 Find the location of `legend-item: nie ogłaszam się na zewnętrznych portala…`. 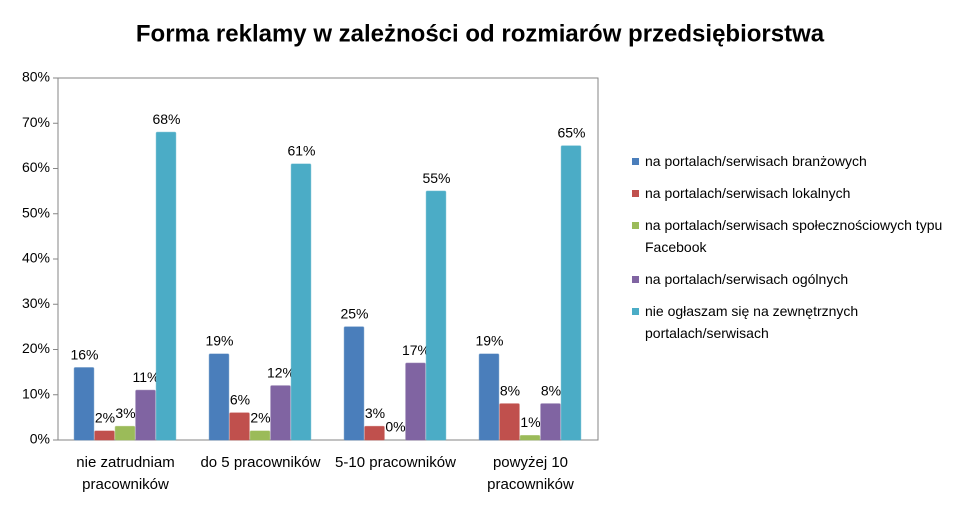

legend-item: nie ogłaszam się na zewnętrznych portala… is located at coordinates (792, 322).